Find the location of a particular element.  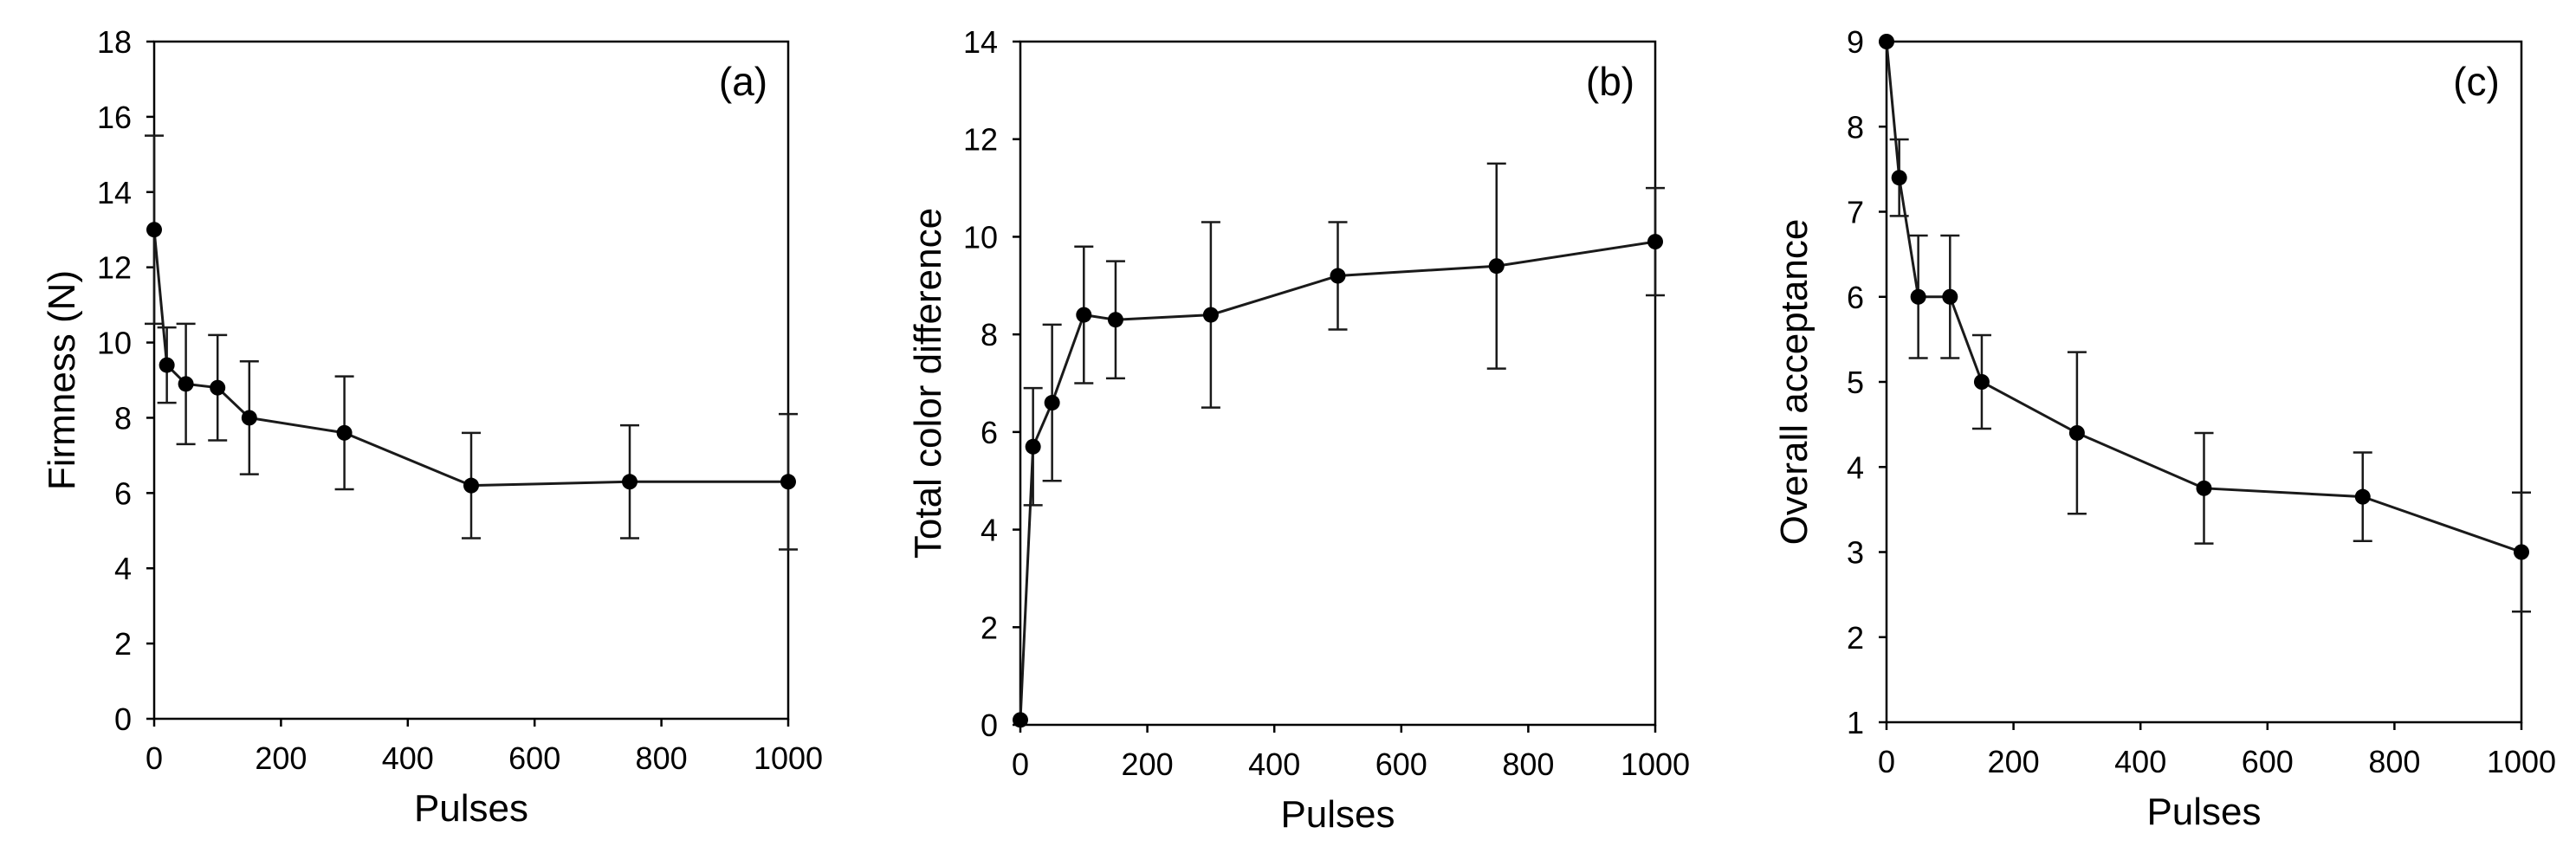

panel-label: (b) is located at coordinates (1610, 82).